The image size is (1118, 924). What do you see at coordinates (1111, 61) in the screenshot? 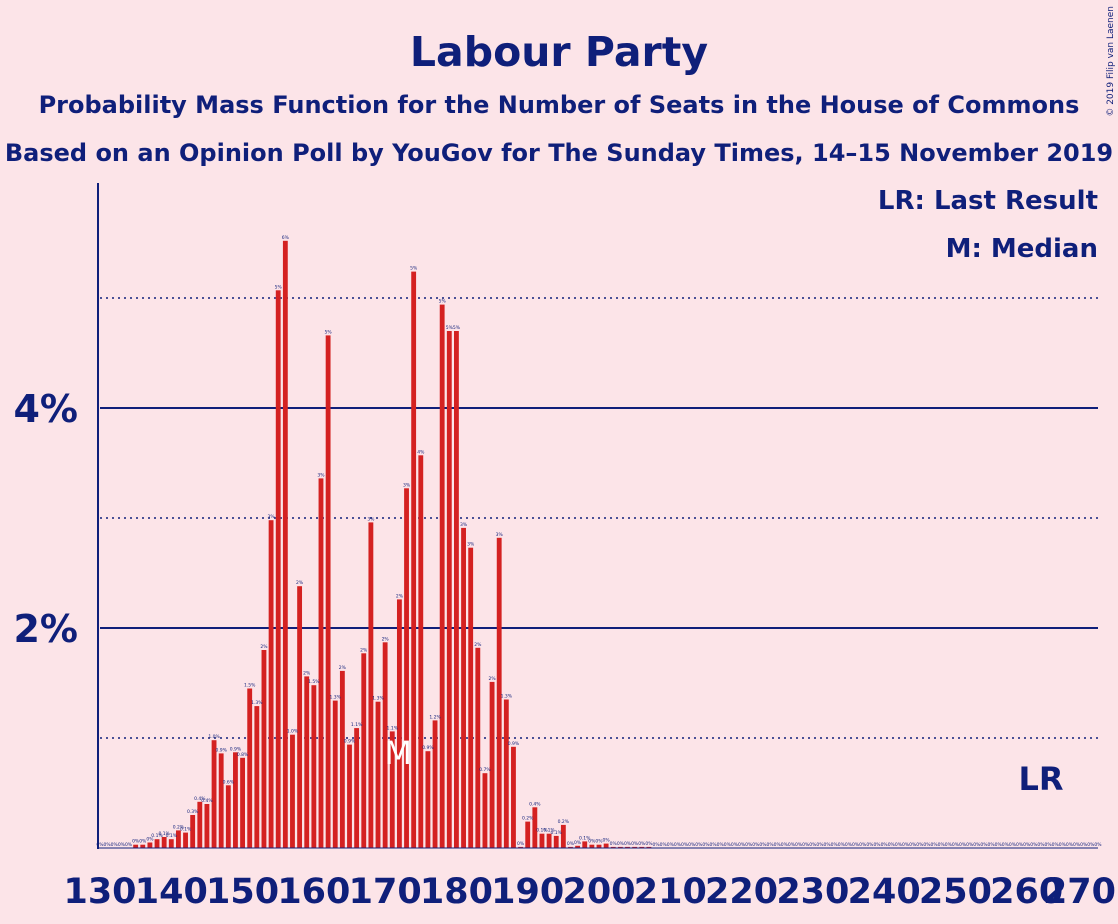
I see `copyright-text: © 2019 Filip van Laenen` at bounding box center [1111, 61].